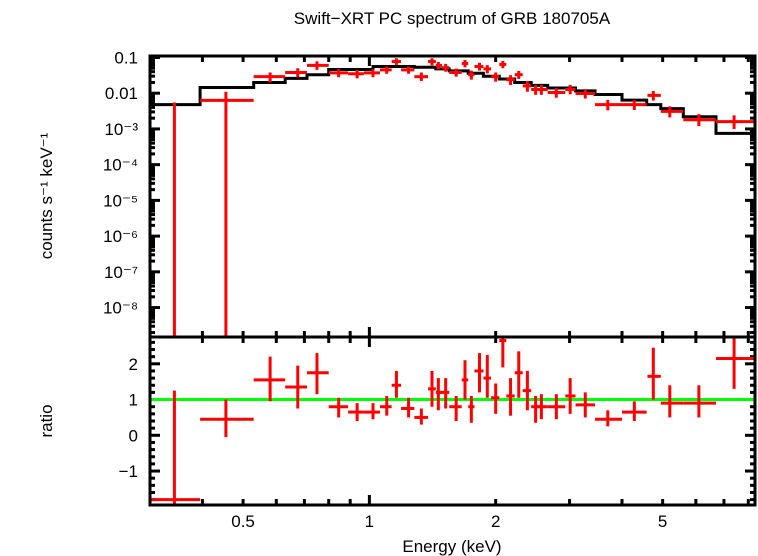 The height and width of the screenshot is (556, 758). Describe the element at coordinates (121, 272) in the screenshot. I see `y-tick-label: 10⁻⁷` at that location.